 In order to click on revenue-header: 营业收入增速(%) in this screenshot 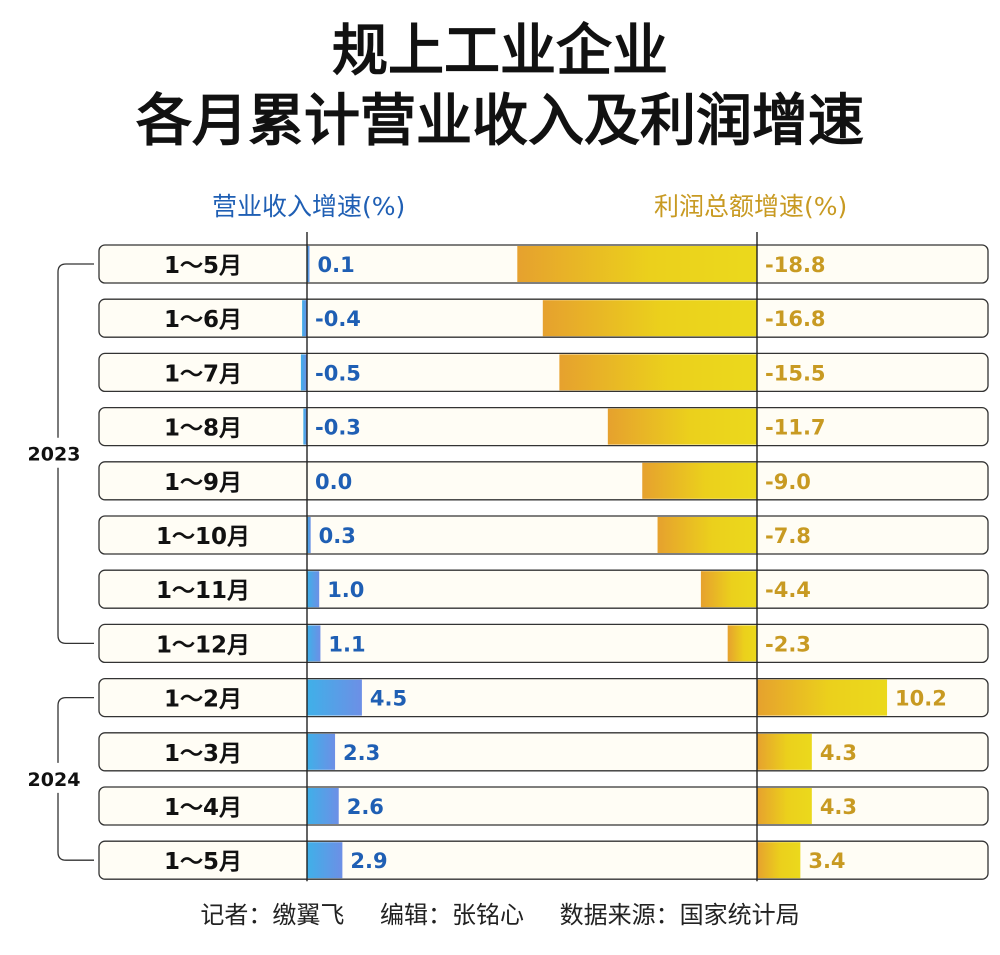, I will do `click(309, 206)`.